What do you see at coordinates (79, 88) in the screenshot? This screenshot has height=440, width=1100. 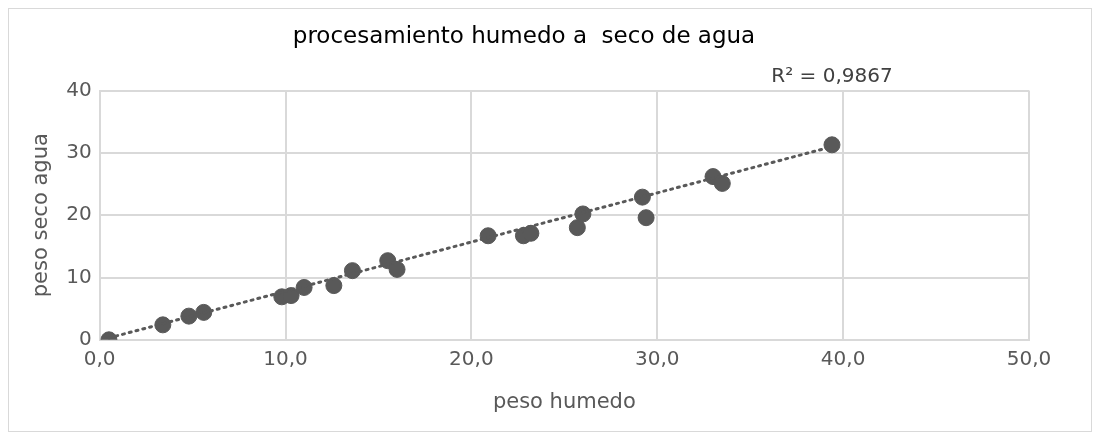 I see `y-tick-label: 40` at bounding box center [79, 88].